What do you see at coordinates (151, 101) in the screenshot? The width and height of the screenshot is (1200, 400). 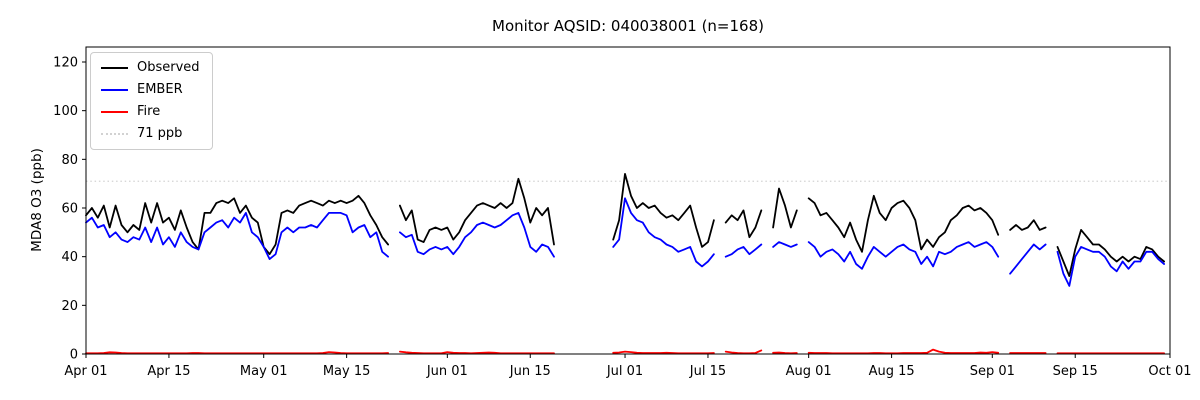 I see `legend: Observed EMBER Fire 71 ppb` at bounding box center [151, 101].